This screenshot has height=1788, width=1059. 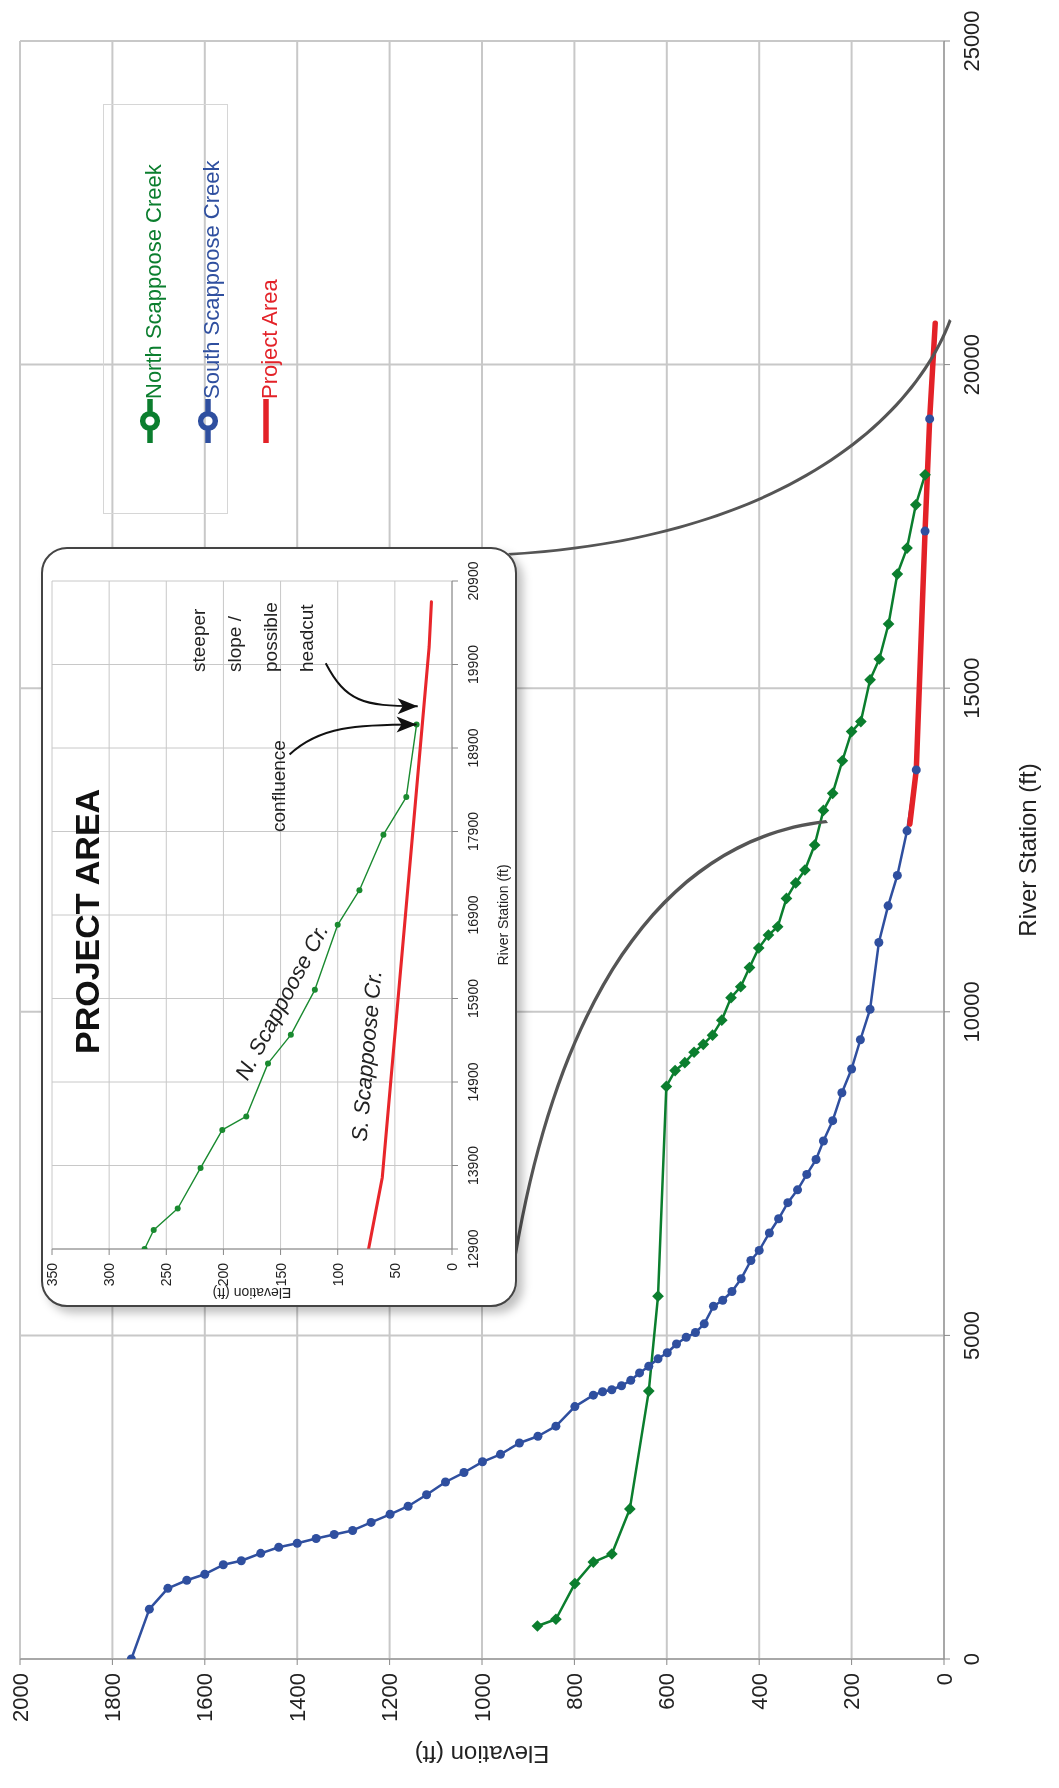 I want to click on text: South Scappoose Creek, so click(x=211, y=279).